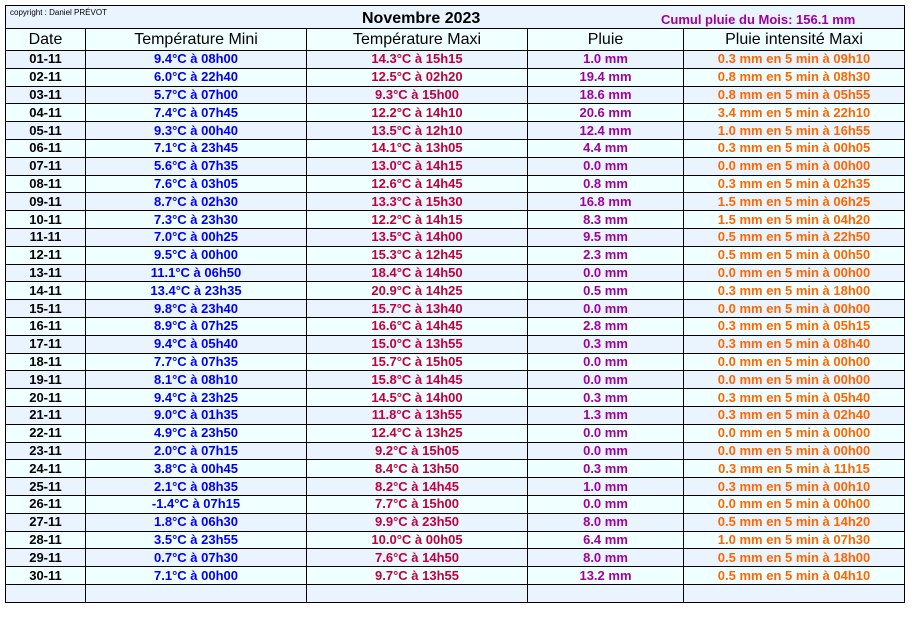 This screenshot has height=620, width=920. I want to click on rain-cell: 13.2 mm, so click(605, 575).